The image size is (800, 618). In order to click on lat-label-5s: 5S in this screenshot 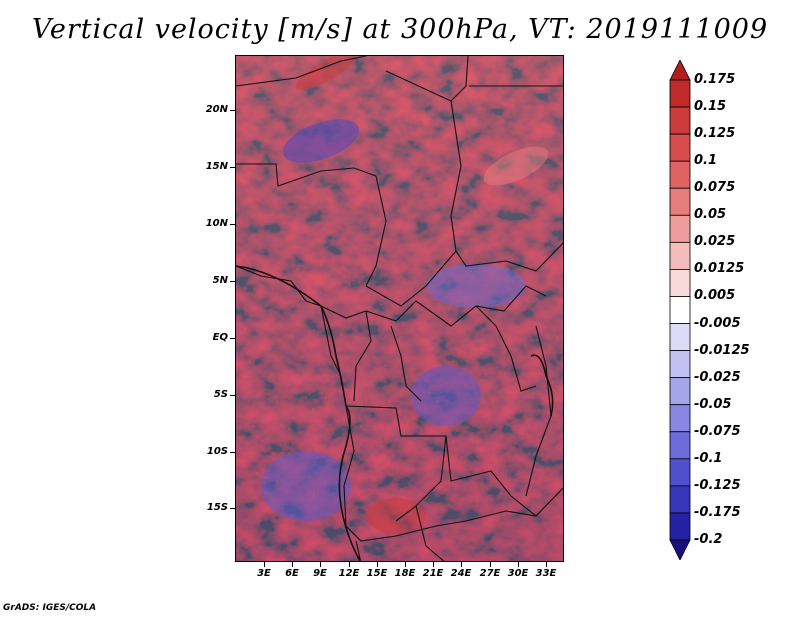, I will do `click(220, 394)`.